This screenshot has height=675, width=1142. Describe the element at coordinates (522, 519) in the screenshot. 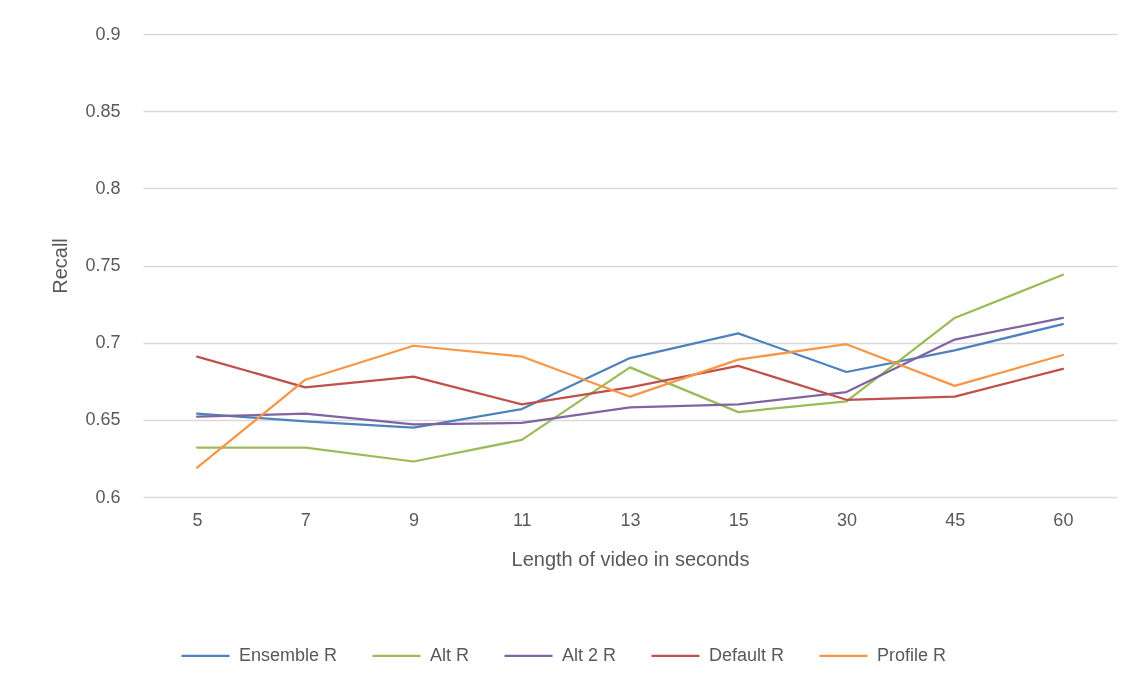

I see `x-tick-label: 11` at that location.